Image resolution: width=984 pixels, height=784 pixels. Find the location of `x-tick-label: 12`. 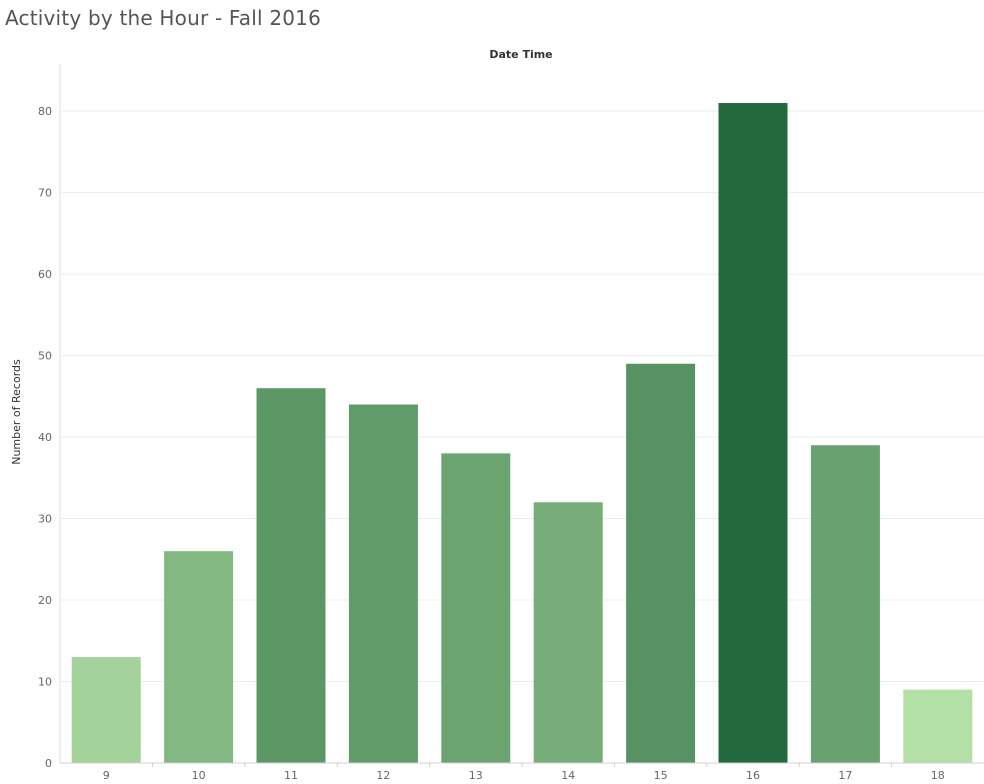

x-tick-label: 12 is located at coordinates (383, 775).